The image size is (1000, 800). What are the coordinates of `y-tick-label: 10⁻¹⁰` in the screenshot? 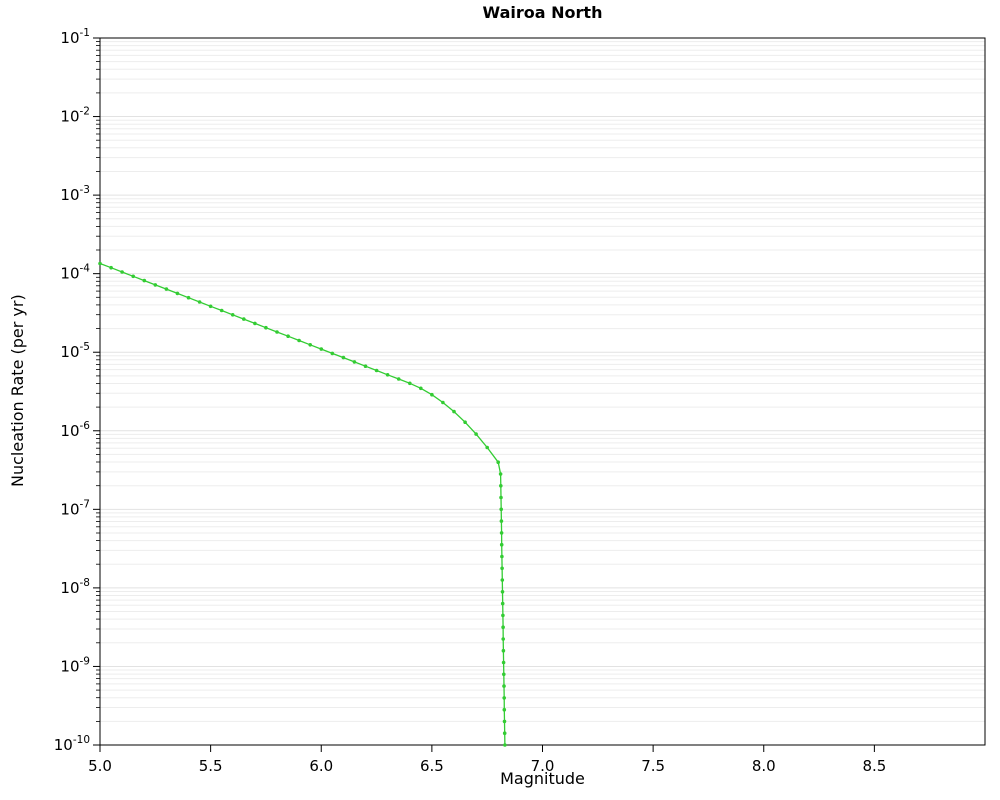 It's located at (72, 744).